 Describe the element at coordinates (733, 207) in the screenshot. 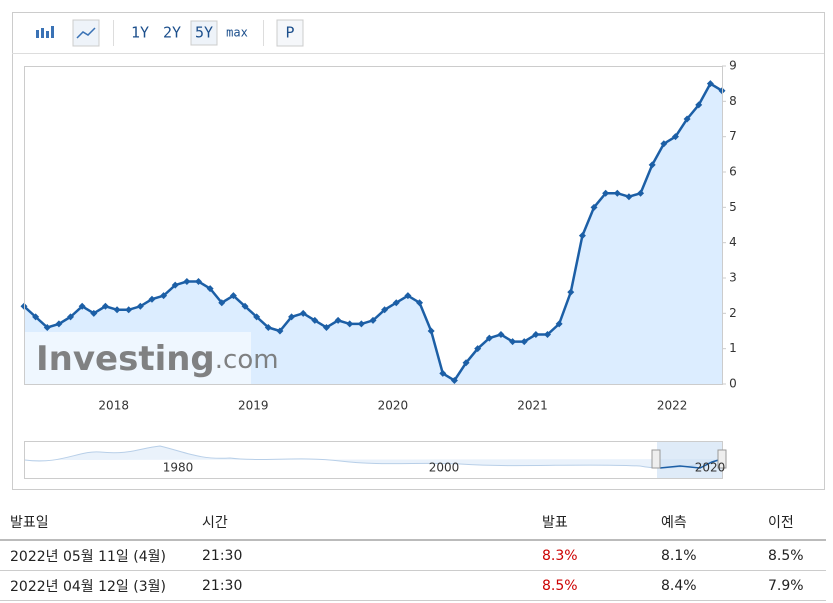

I see `y-tick-label: 5` at that location.